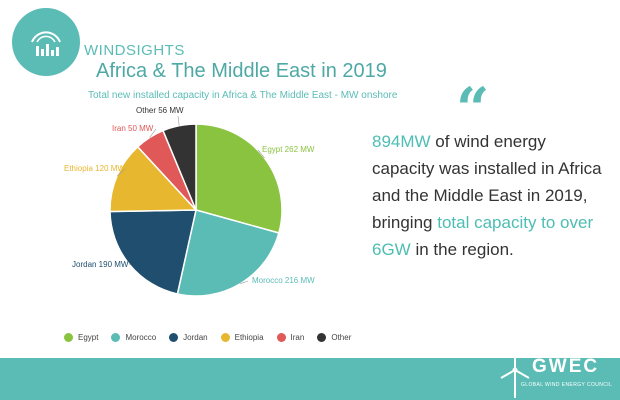 The height and width of the screenshot is (400, 620). I want to click on legend-label-morocco: Morocco, so click(141, 337).